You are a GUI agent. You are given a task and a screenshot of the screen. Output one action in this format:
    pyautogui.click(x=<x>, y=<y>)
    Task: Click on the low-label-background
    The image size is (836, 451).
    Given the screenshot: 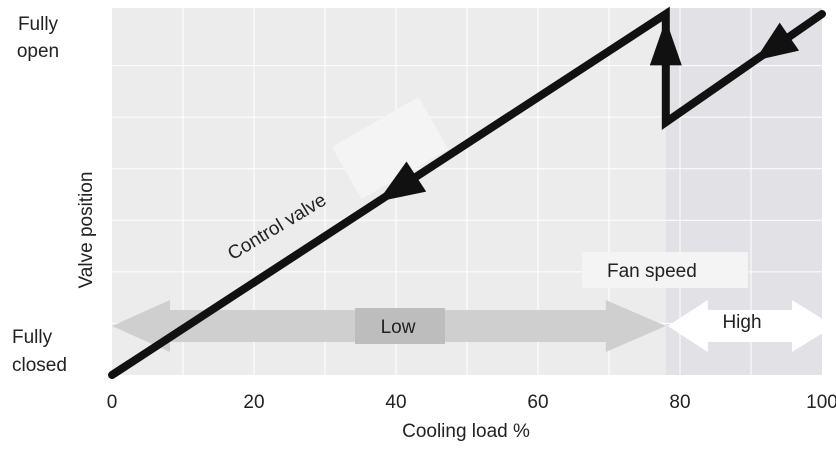 What is the action you would take?
    pyautogui.click(x=400, y=326)
    